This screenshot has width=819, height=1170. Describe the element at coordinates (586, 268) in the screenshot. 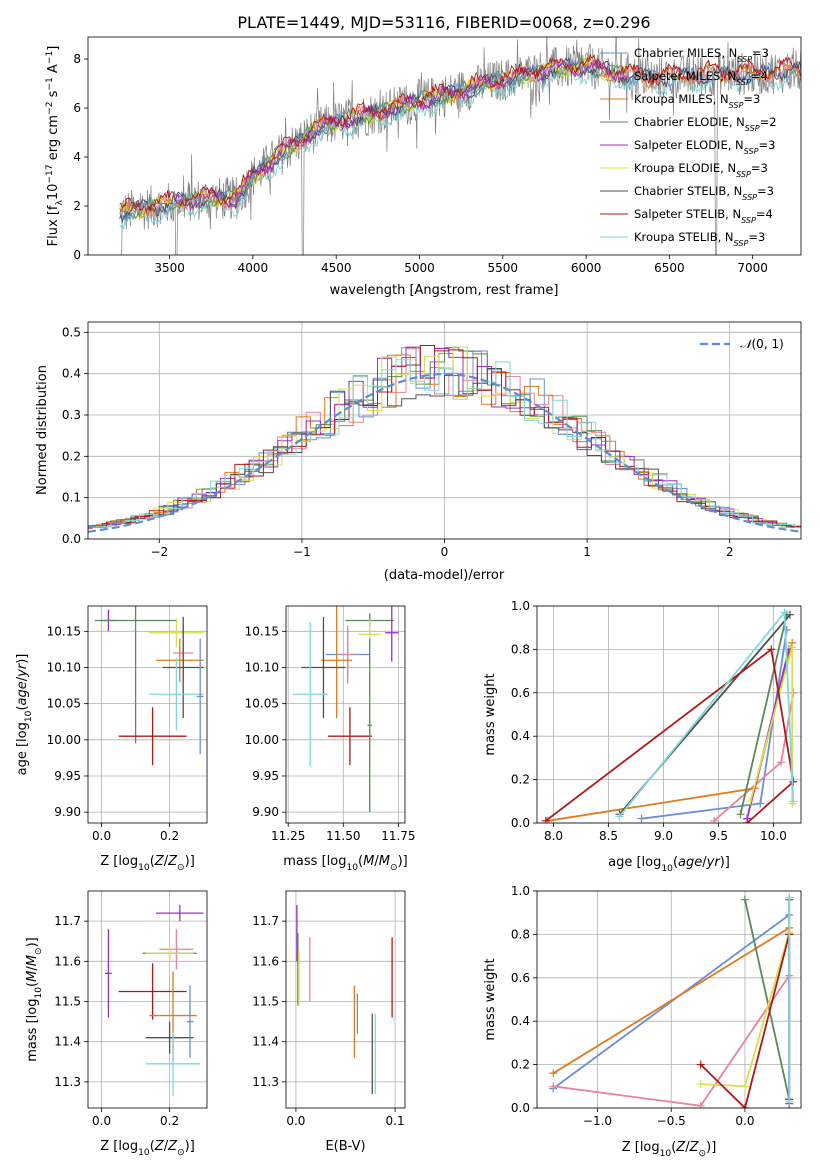

I see `x-tick-label: 6000` at that location.